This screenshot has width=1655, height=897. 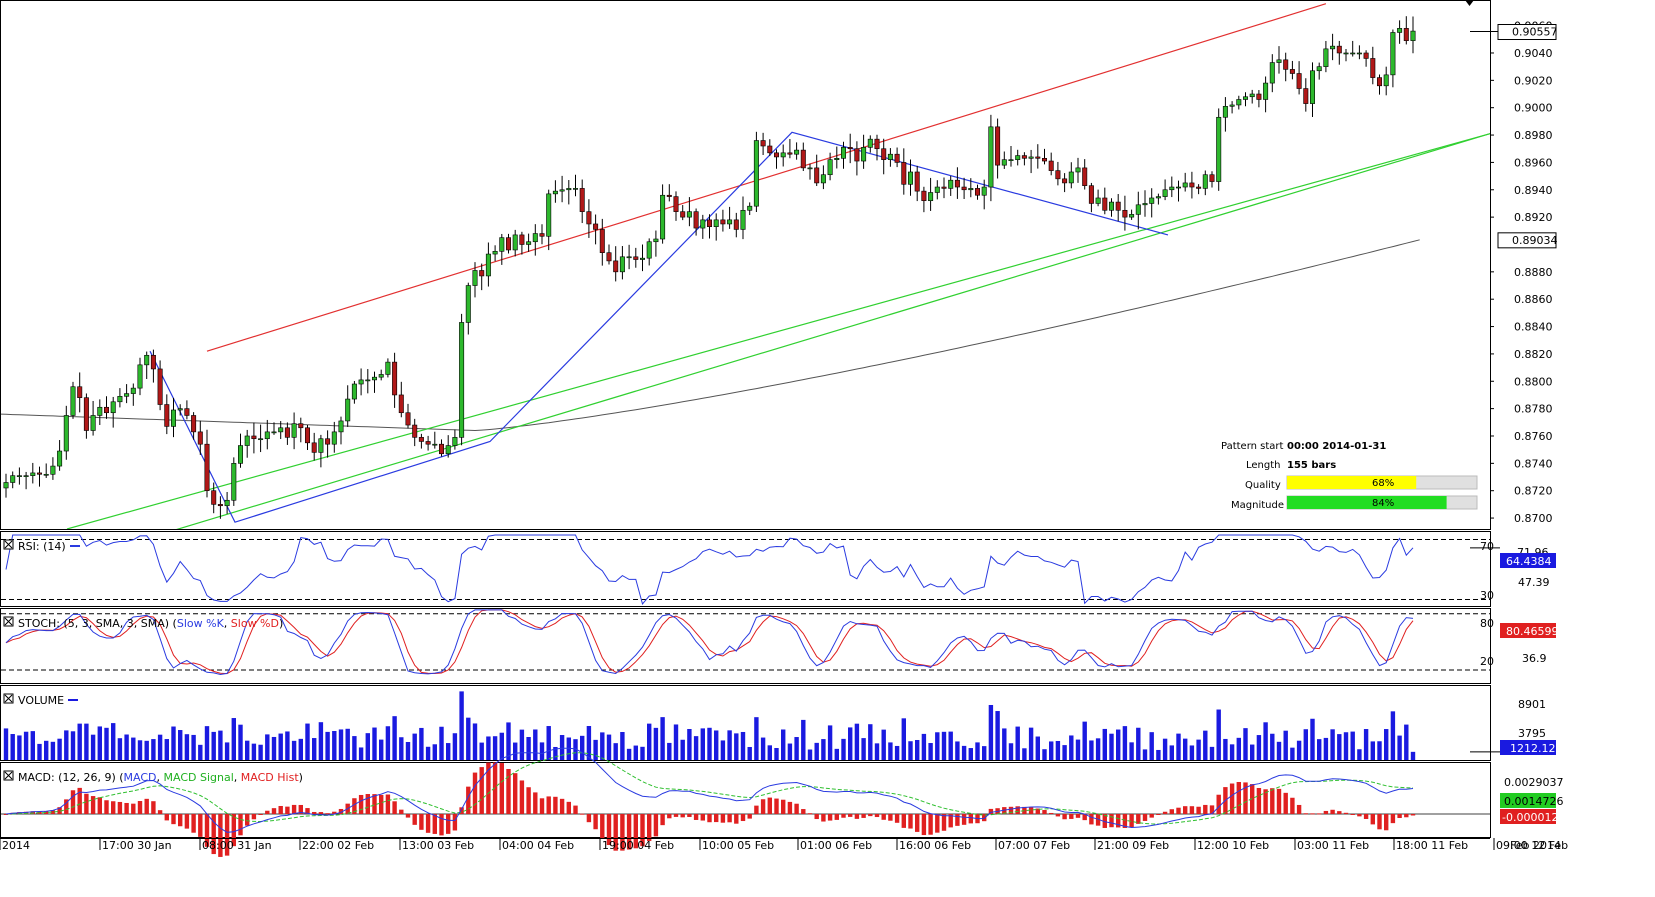 I want to click on stoch-panel-frame, so click(x=745, y=646).